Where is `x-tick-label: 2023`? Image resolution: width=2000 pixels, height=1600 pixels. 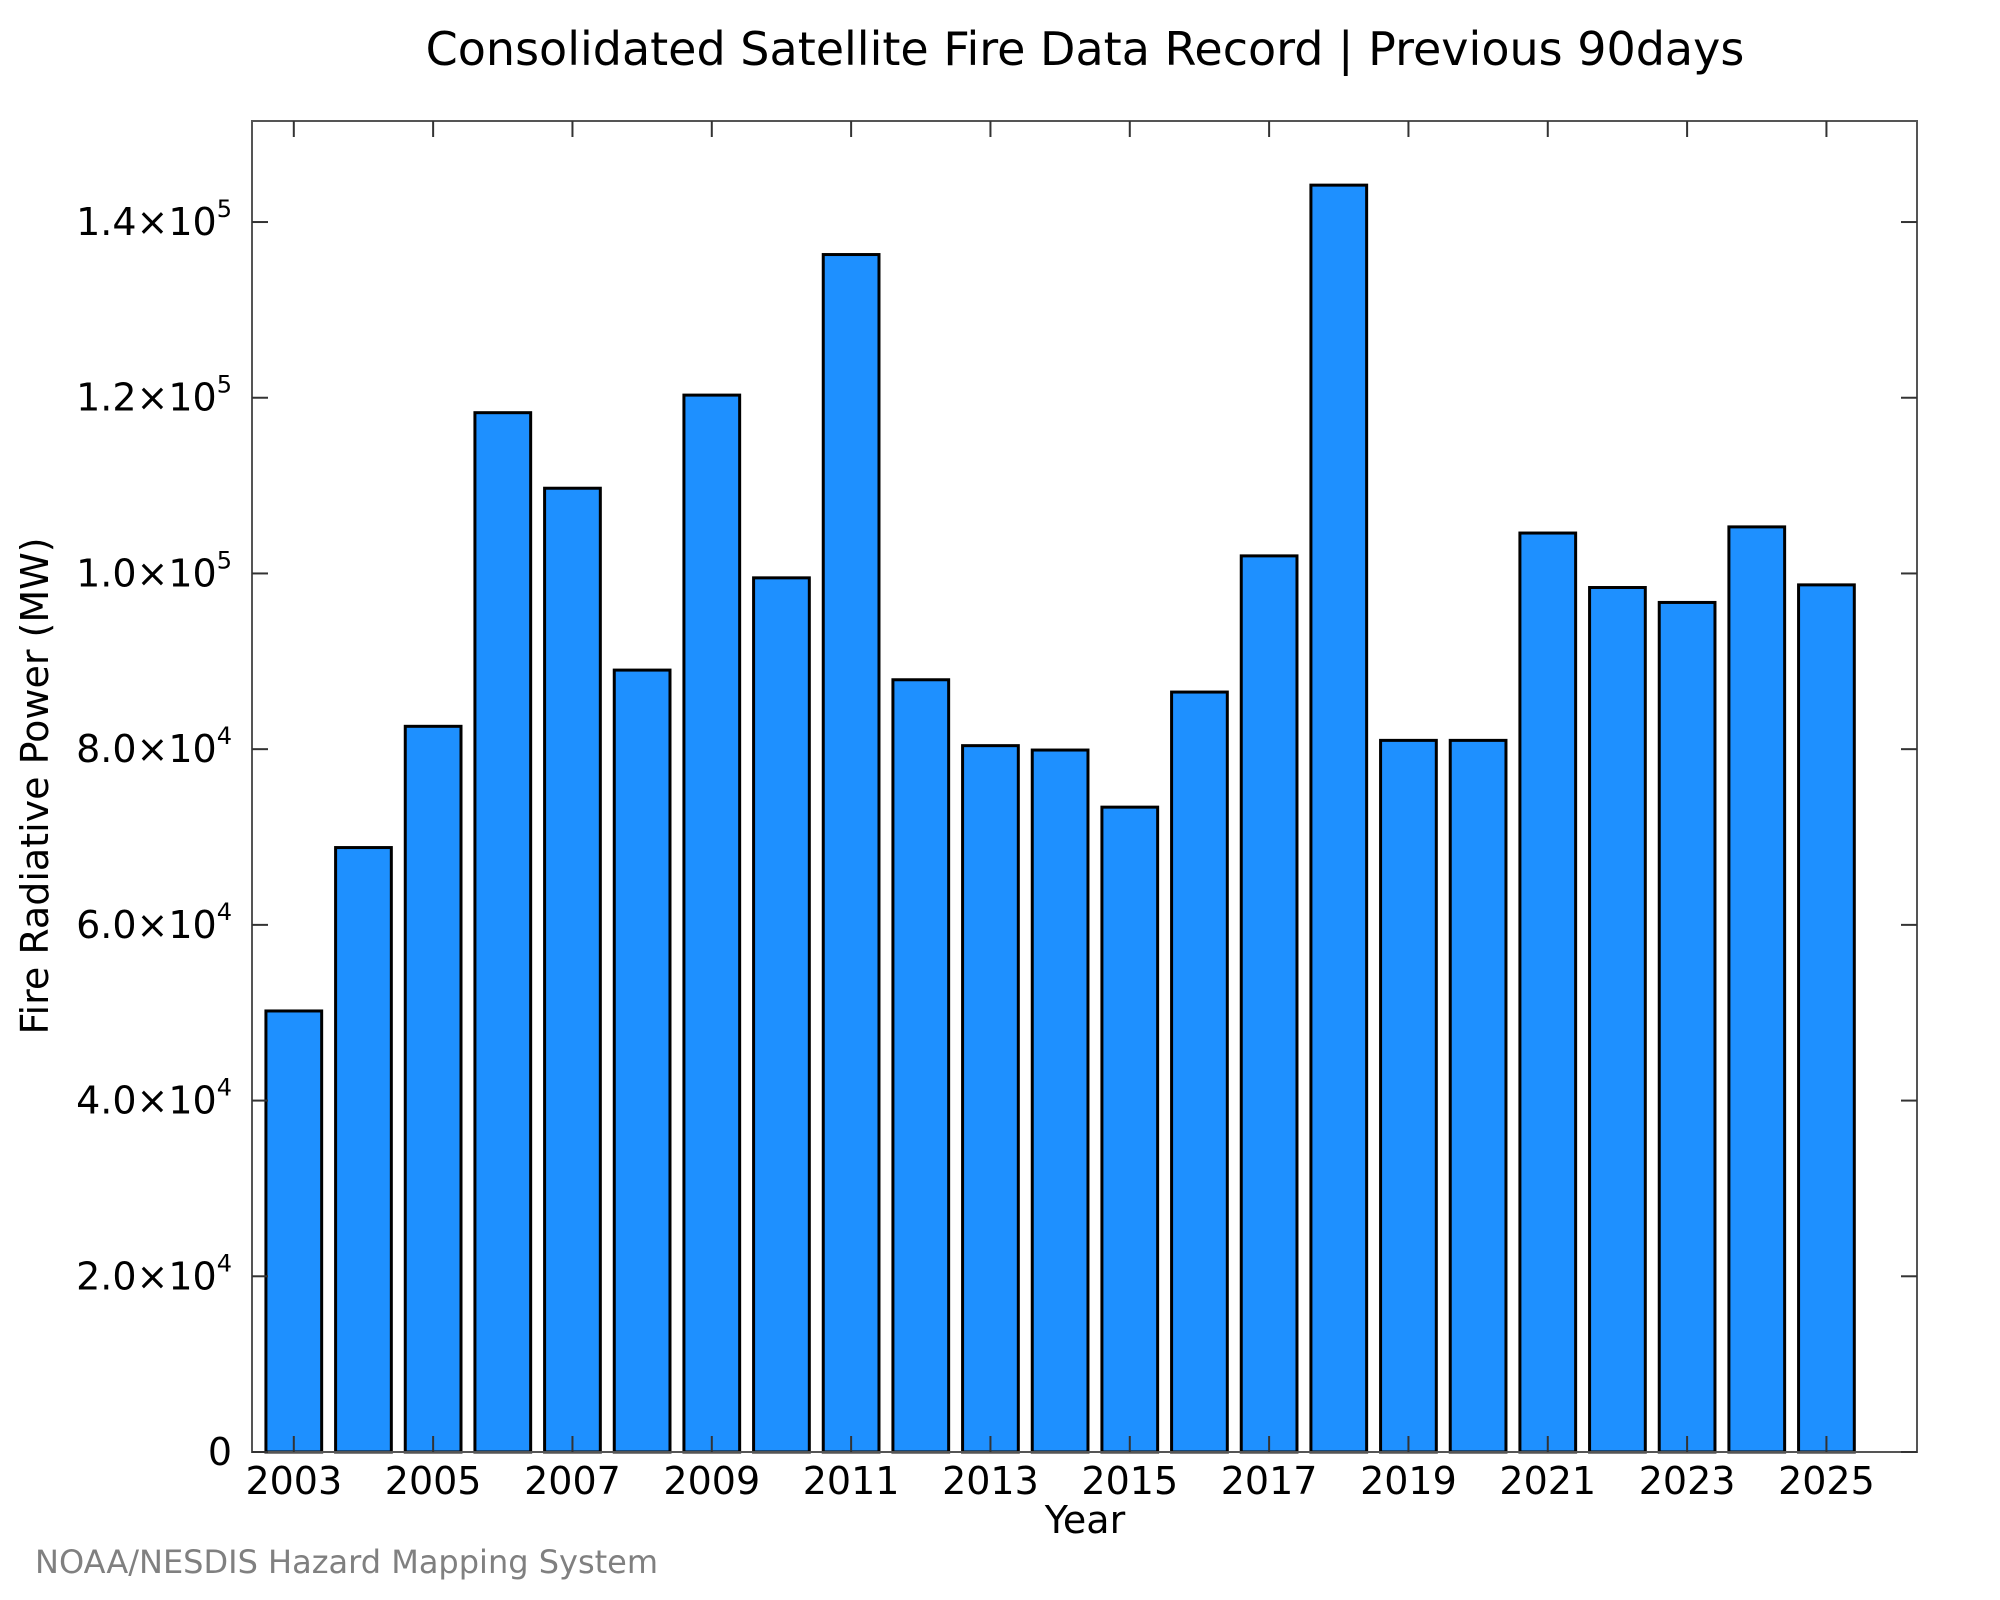 x-tick-label: 2023 is located at coordinates (1687, 1481).